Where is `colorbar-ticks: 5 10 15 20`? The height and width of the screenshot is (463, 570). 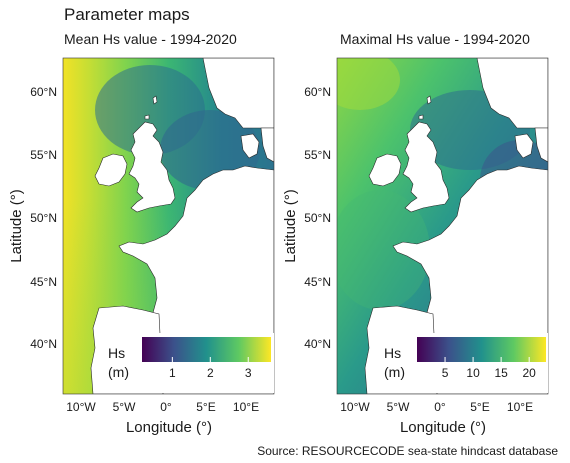 colorbar-ticks: 5 10 15 20 is located at coordinates (489, 368).